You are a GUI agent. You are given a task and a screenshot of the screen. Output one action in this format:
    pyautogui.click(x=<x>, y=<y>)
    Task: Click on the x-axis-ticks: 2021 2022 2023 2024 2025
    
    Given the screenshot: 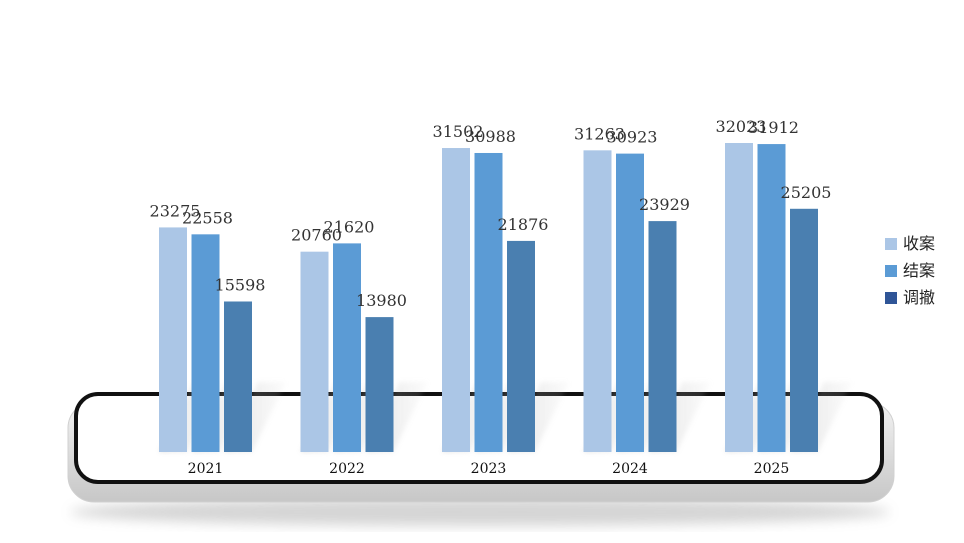 What is the action you would take?
    pyautogui.click(x=489, y=469)
    